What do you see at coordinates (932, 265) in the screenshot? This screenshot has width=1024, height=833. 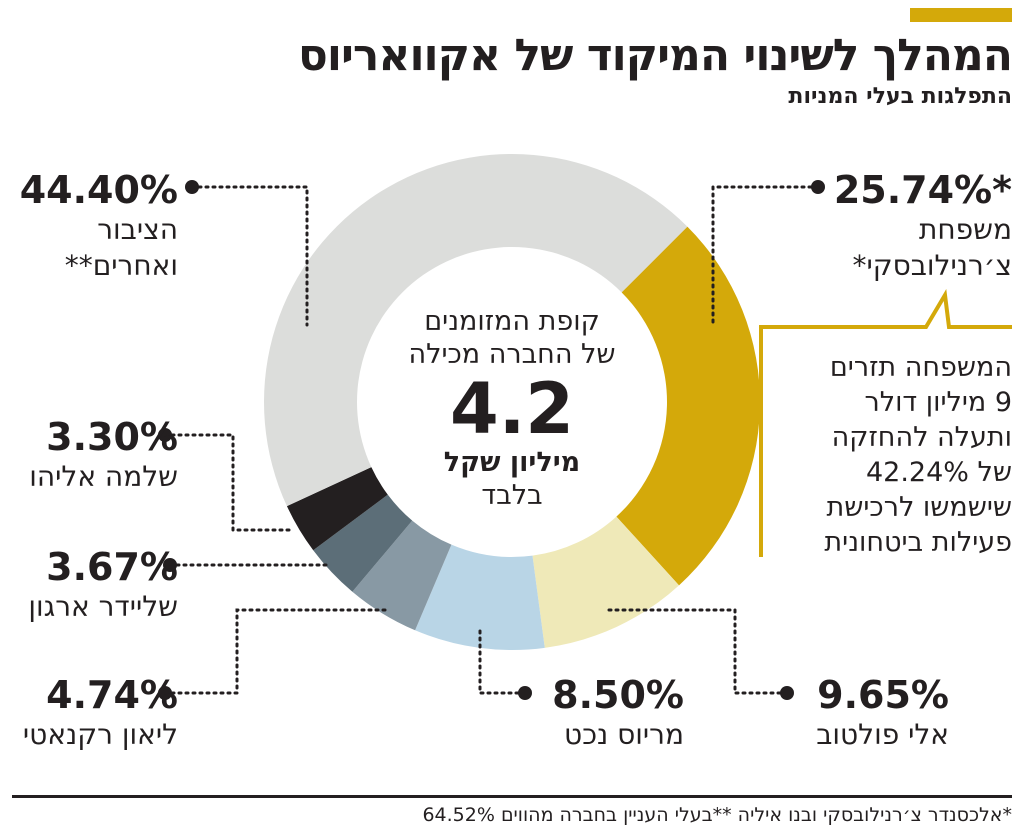 I see `slice-name: צ׳רנילובסקי*` at bounding box center [932, 265].